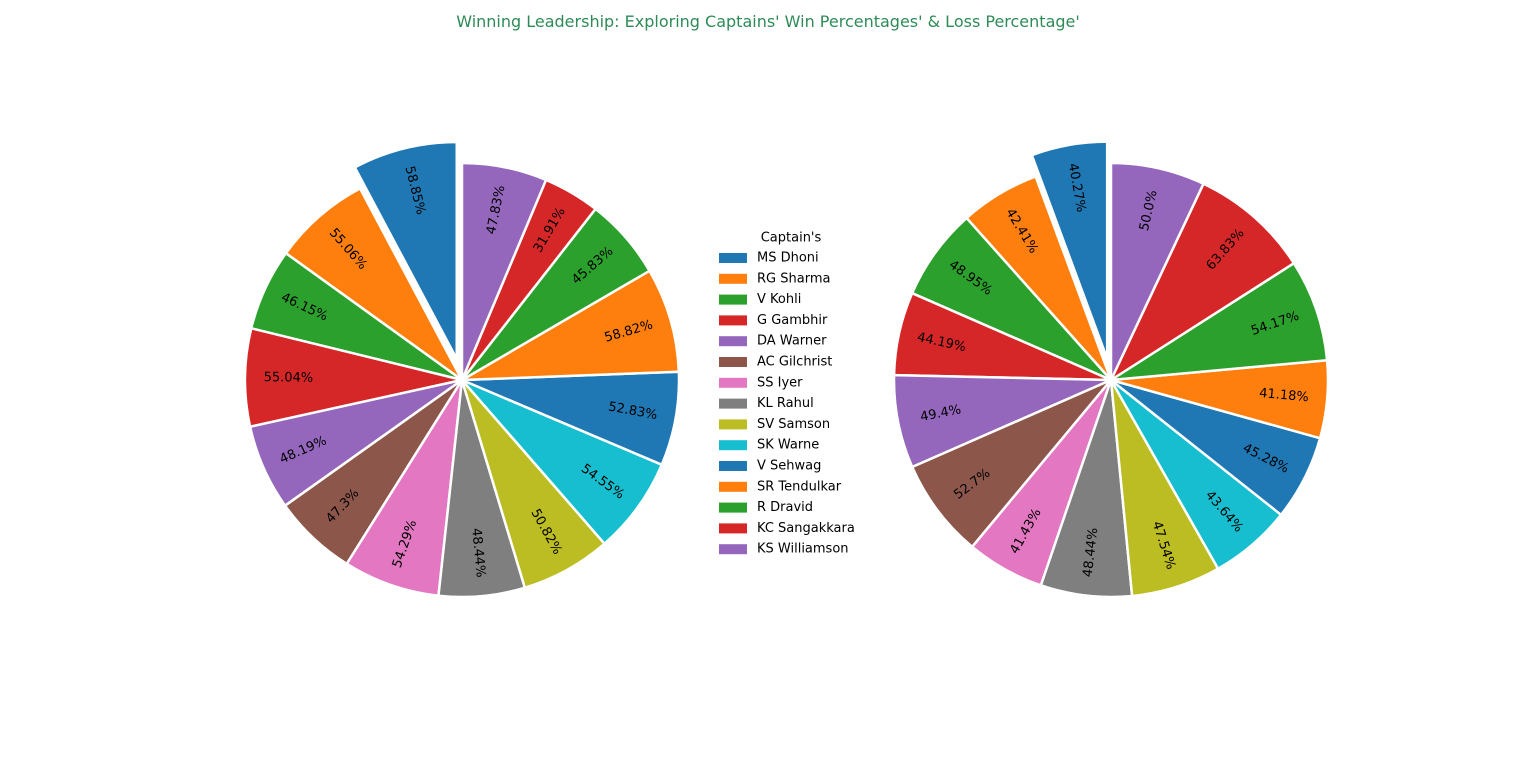  What do you see at coordinates (780, 382) in the screenshot?
I see `legend-entry-label: SS Iyer` at bounding box center [780, 382].